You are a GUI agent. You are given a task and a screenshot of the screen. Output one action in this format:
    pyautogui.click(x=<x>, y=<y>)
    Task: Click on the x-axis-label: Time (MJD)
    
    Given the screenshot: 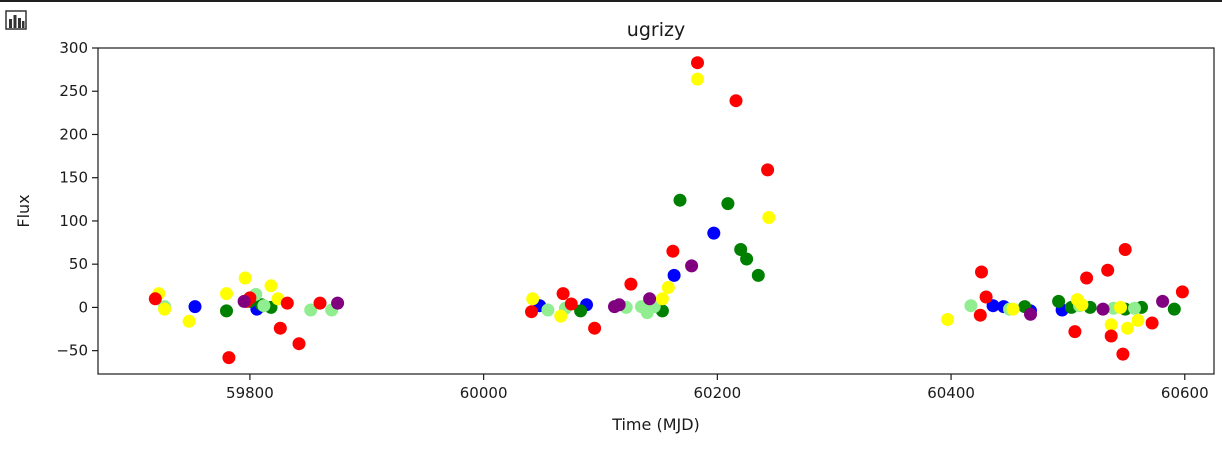 What is the action you would take?
    pyautogui.click(x=655, y=424)
    